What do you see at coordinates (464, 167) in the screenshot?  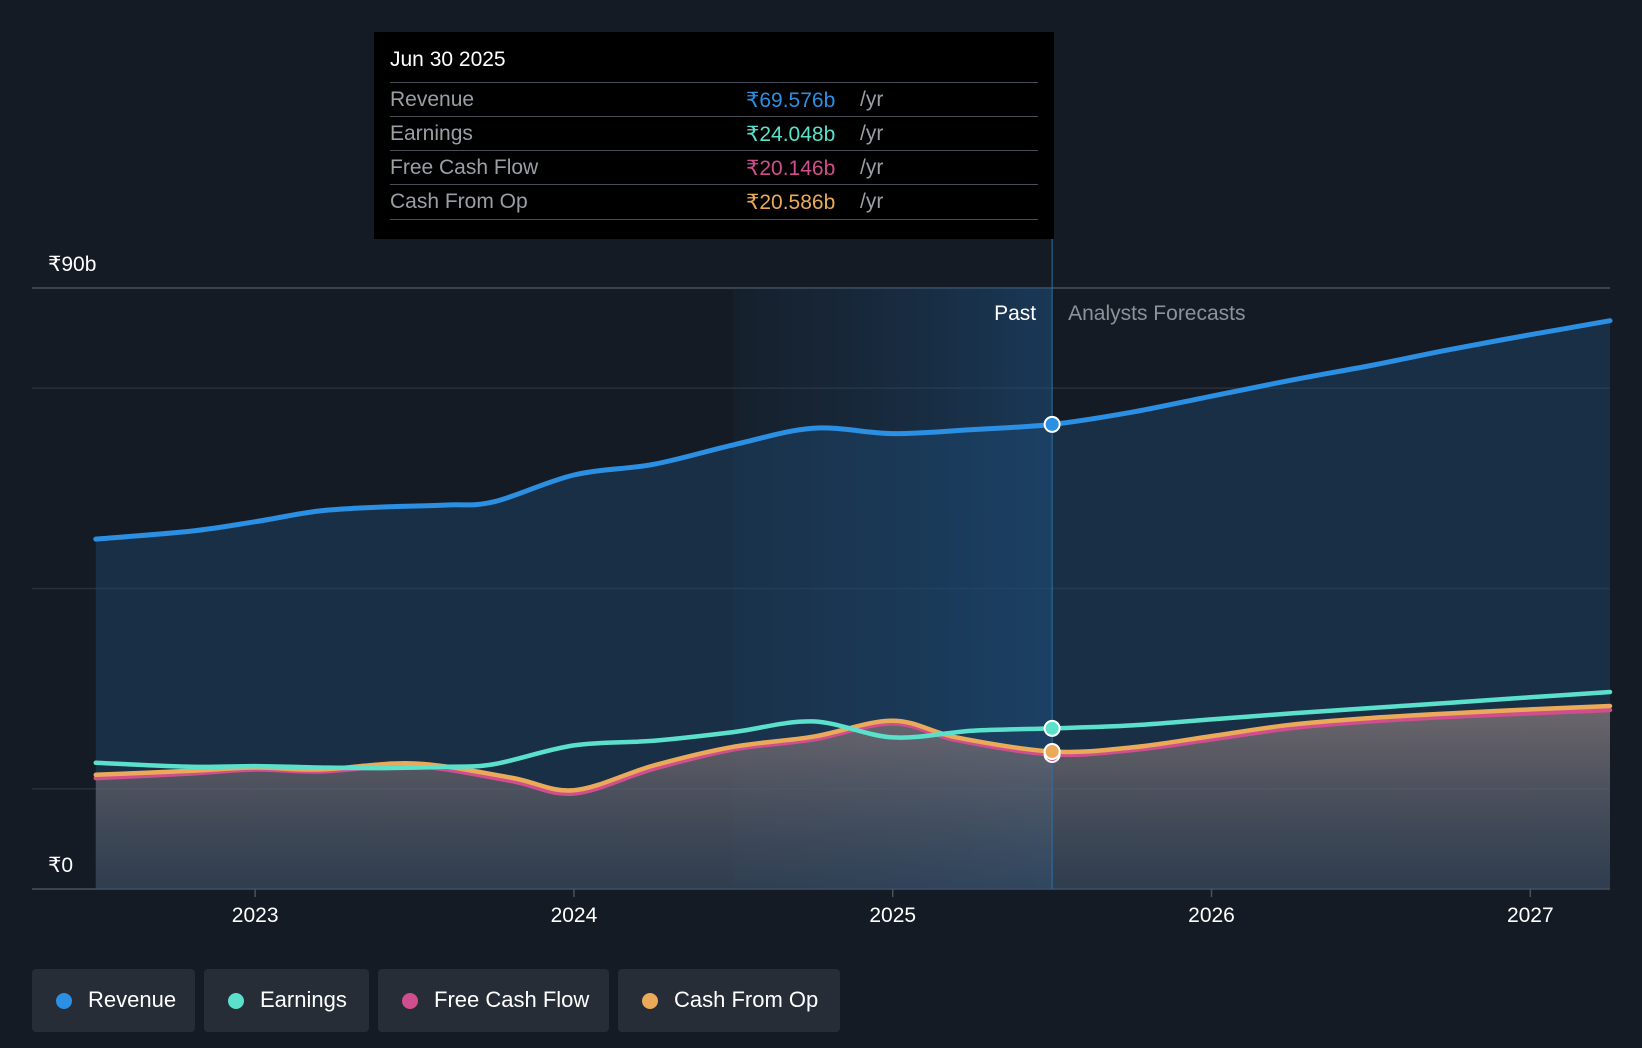 I see `tooltip-label: Free Cash Flow` at bounding box center [464, 167].